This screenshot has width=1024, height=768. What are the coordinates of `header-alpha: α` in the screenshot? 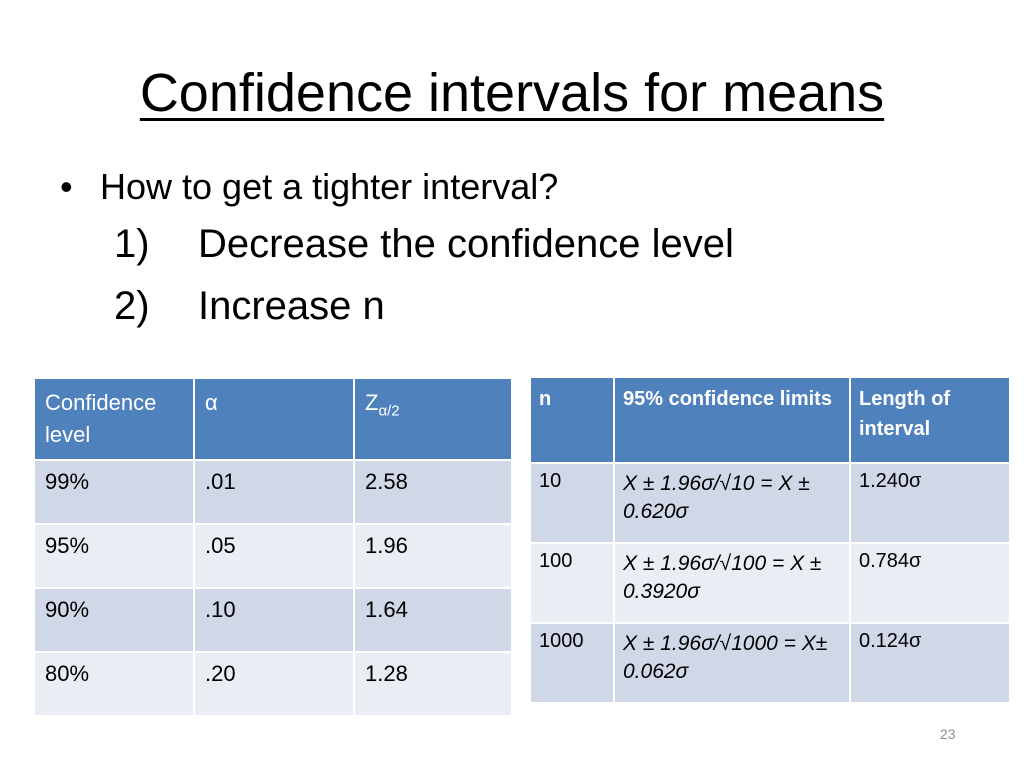 It's located at (274, 419).